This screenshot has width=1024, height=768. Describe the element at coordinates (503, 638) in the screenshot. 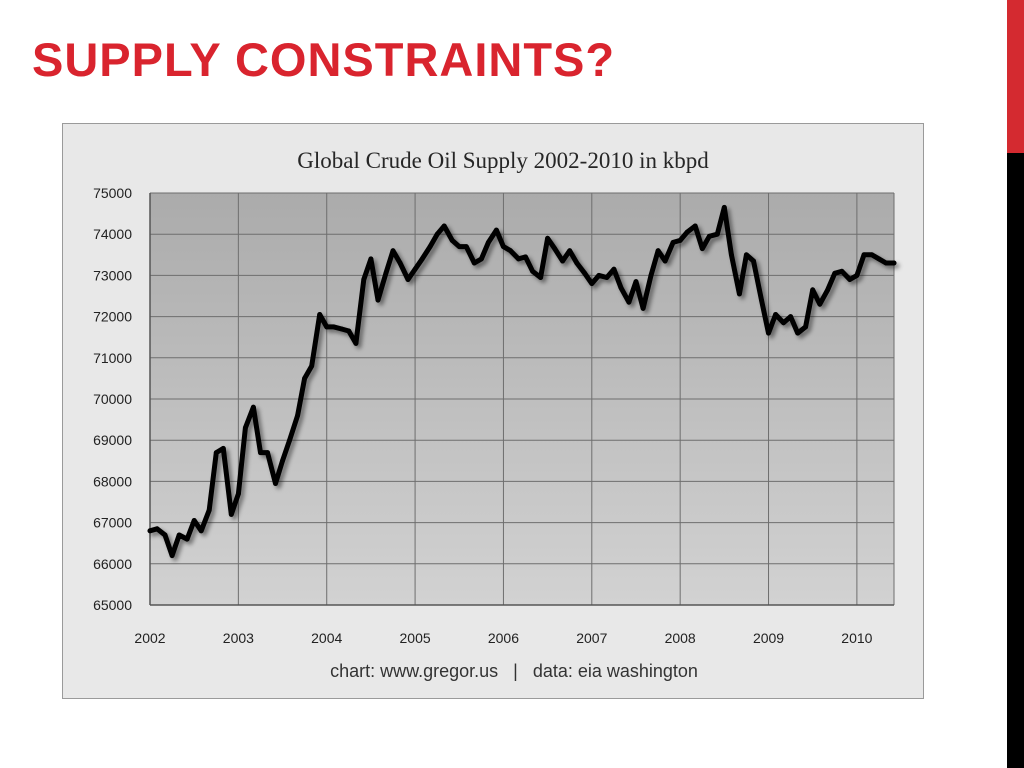

I see `x-axis-ticks: 2002 2003 2004 2005 2006 2007 2008 2009 2010` at that location.